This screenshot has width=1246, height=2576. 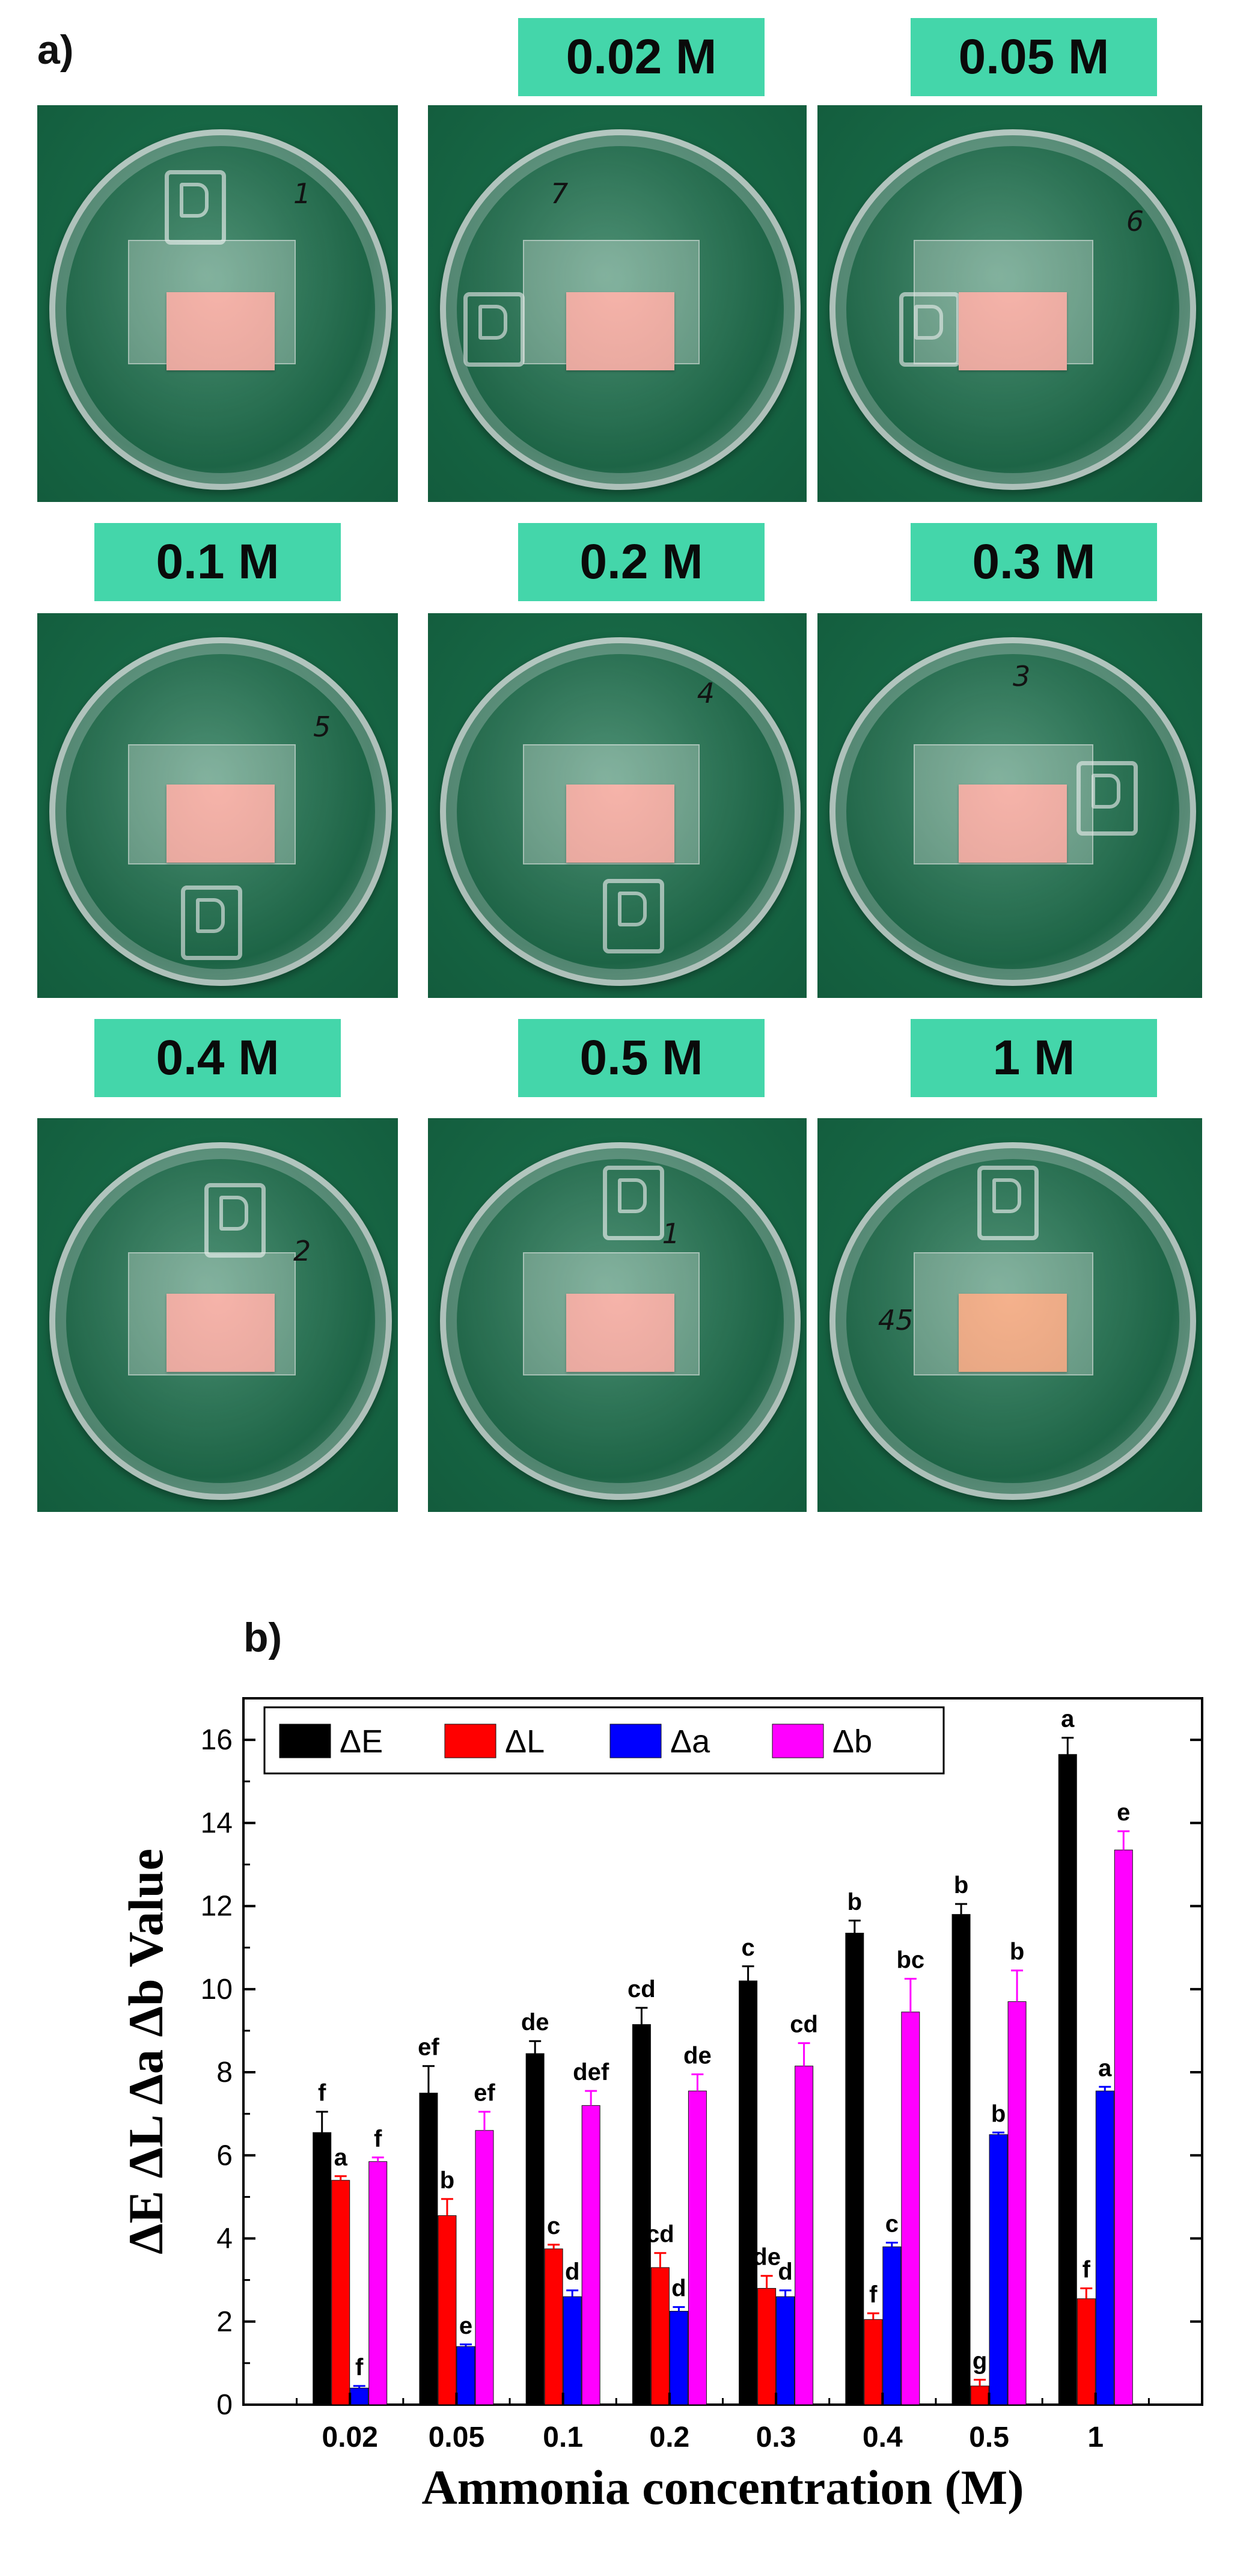 What do you see at coordinates (1012, 309) in the screenshot?
I see `petri-dish: 6` at bounding box center [1012, 309].